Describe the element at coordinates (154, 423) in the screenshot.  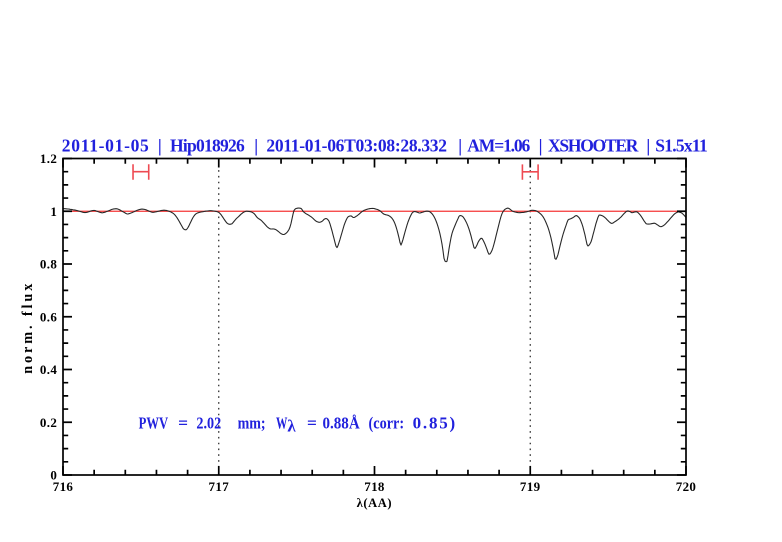
I see `svg-text: PWV` at that location.